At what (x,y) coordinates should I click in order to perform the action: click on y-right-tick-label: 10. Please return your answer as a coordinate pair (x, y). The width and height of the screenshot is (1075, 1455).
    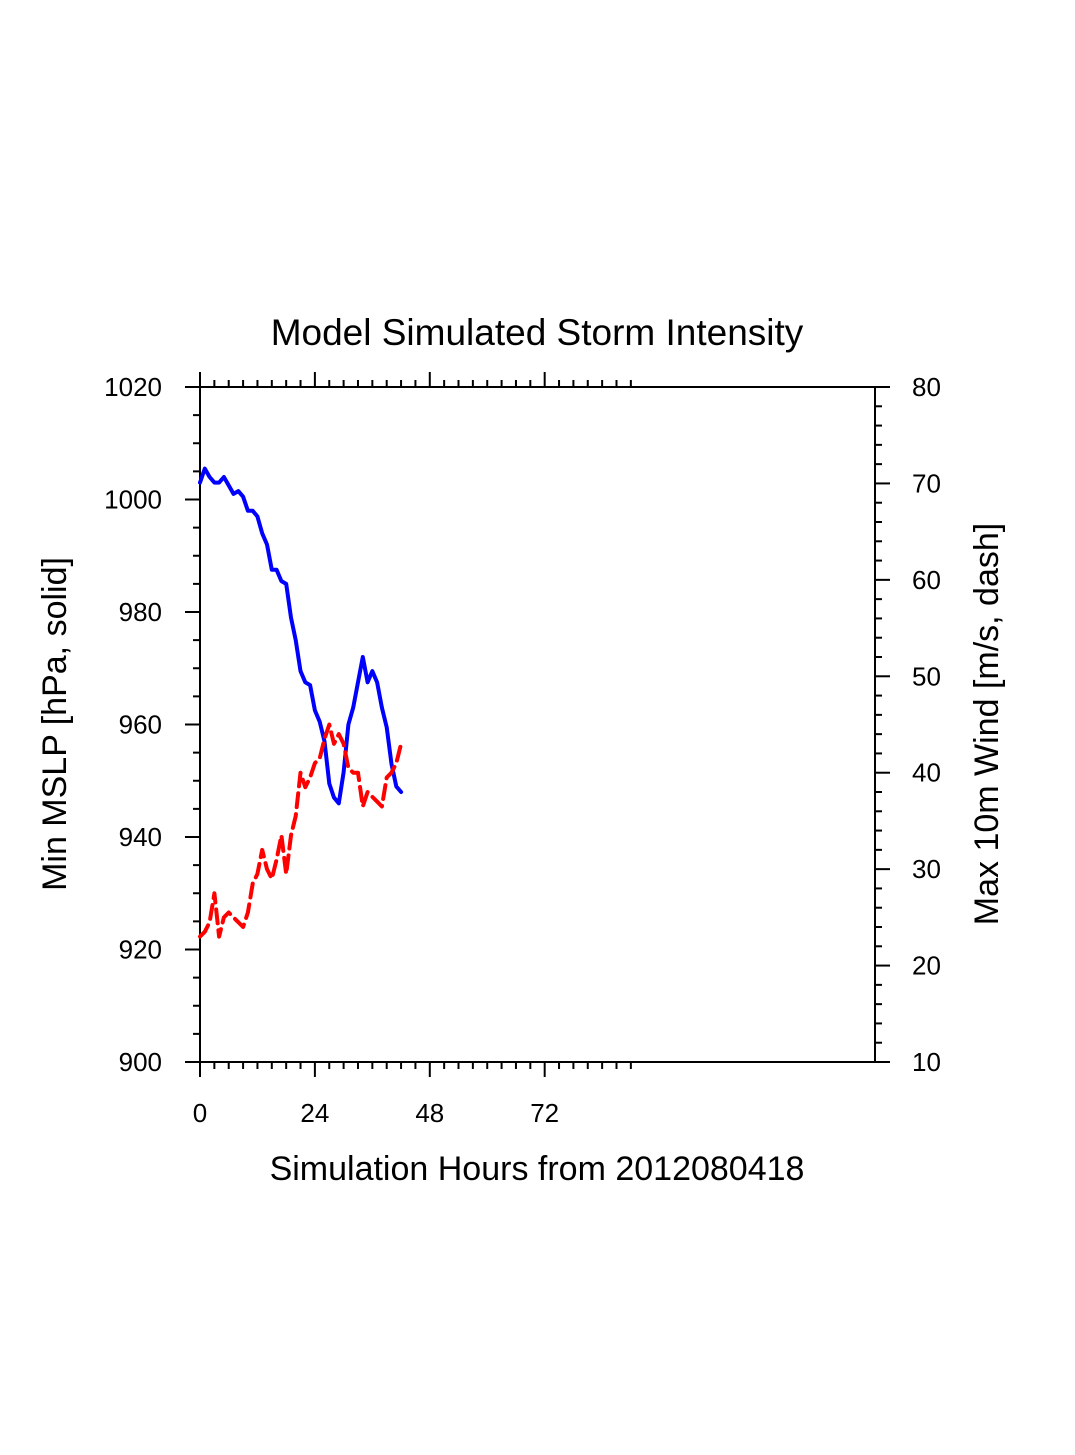
    Looking at the image, I should click on (926, 1062).